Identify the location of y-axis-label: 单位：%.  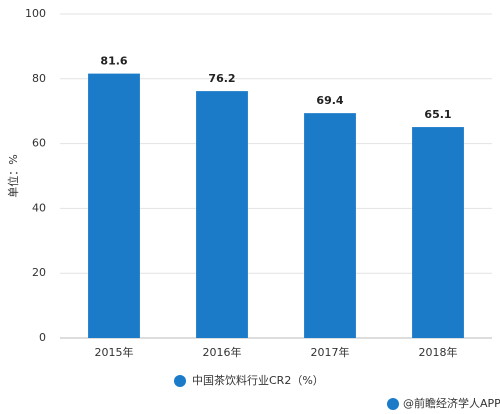
(13, 175).